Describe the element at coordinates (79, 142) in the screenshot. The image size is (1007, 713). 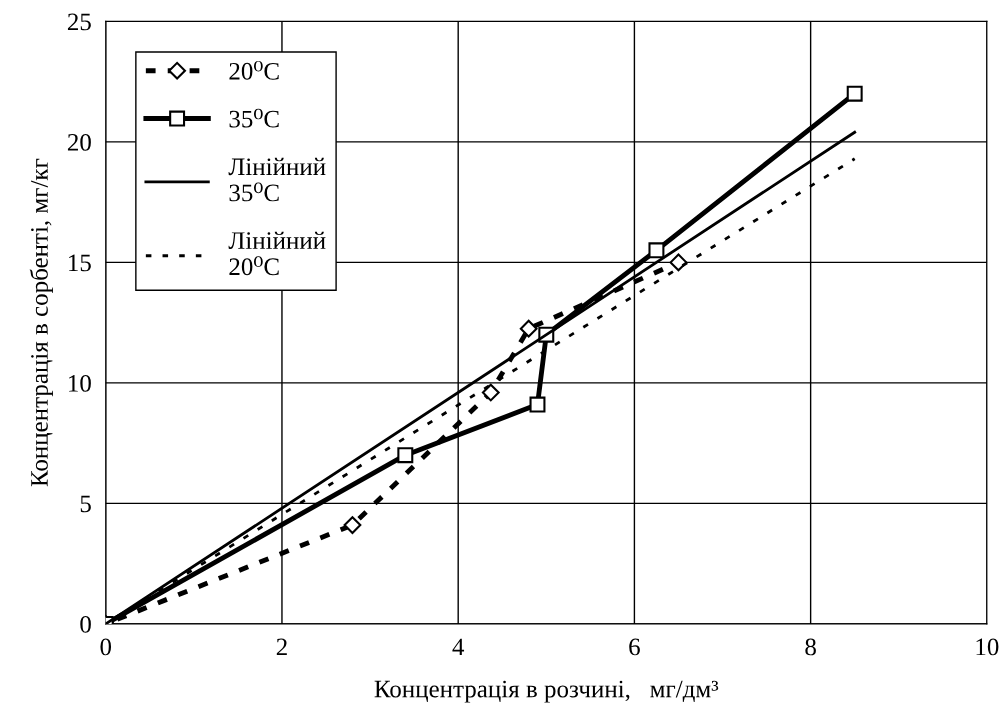
I see `y-tick-label: 20` at that location.